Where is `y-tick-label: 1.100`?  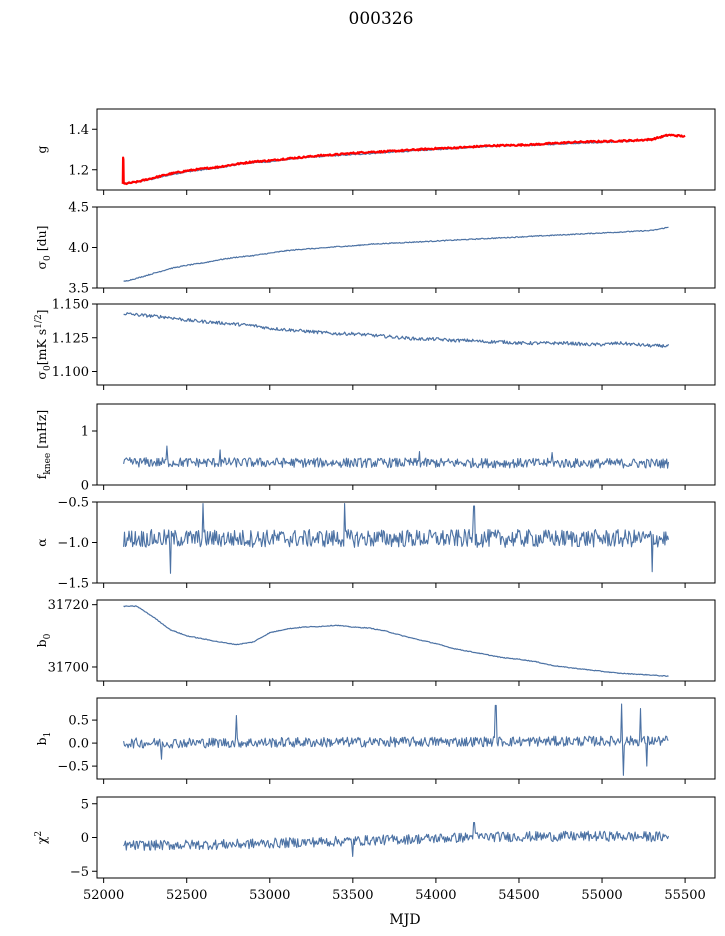
y-tick-label: 1.100 is located at coordinates (70, 372).